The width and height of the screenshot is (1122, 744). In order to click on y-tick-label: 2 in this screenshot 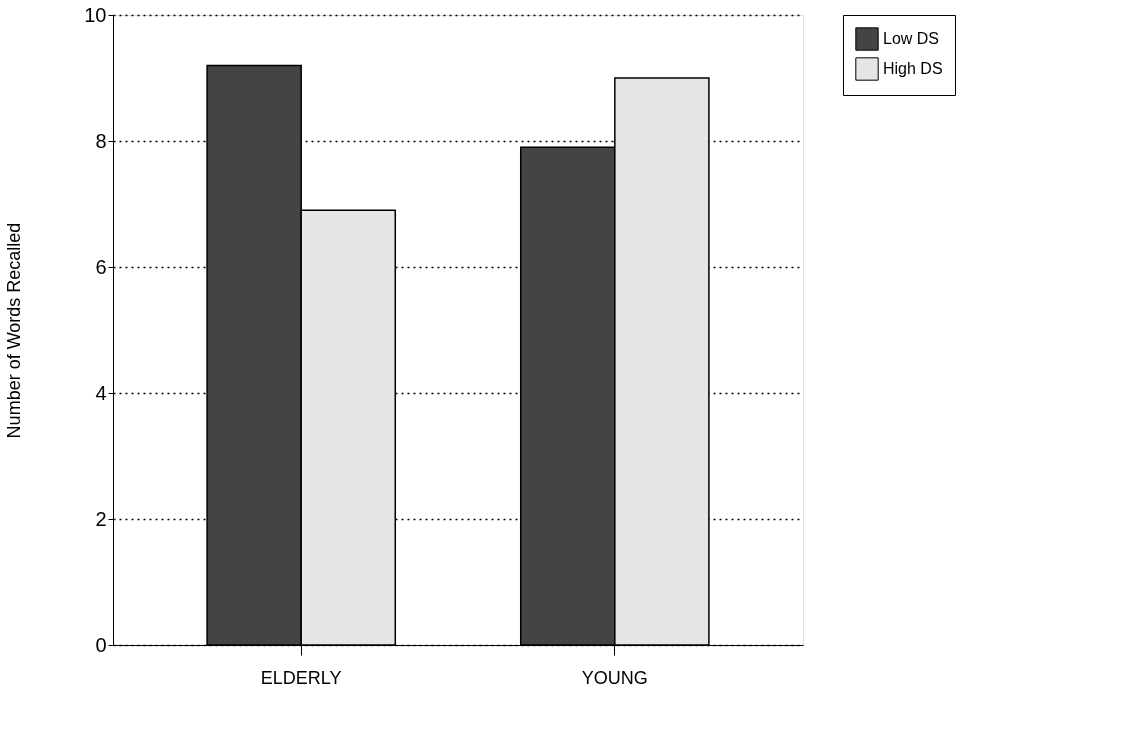, I will do `click(101, 518)`.